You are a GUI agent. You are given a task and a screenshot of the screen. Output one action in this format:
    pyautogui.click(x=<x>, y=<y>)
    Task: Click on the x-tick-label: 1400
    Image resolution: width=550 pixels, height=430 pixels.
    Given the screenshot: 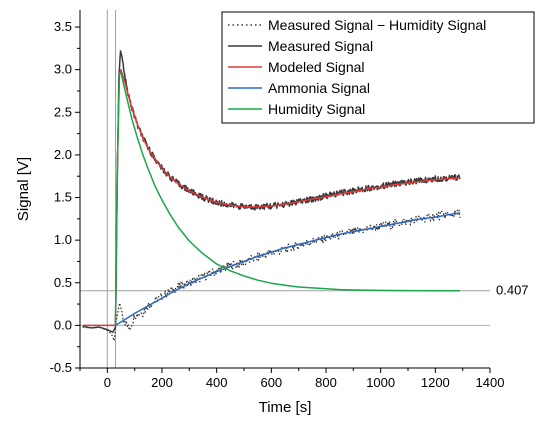 What is the action you would take?
    pyautogui.click(x=490, y=382)
    